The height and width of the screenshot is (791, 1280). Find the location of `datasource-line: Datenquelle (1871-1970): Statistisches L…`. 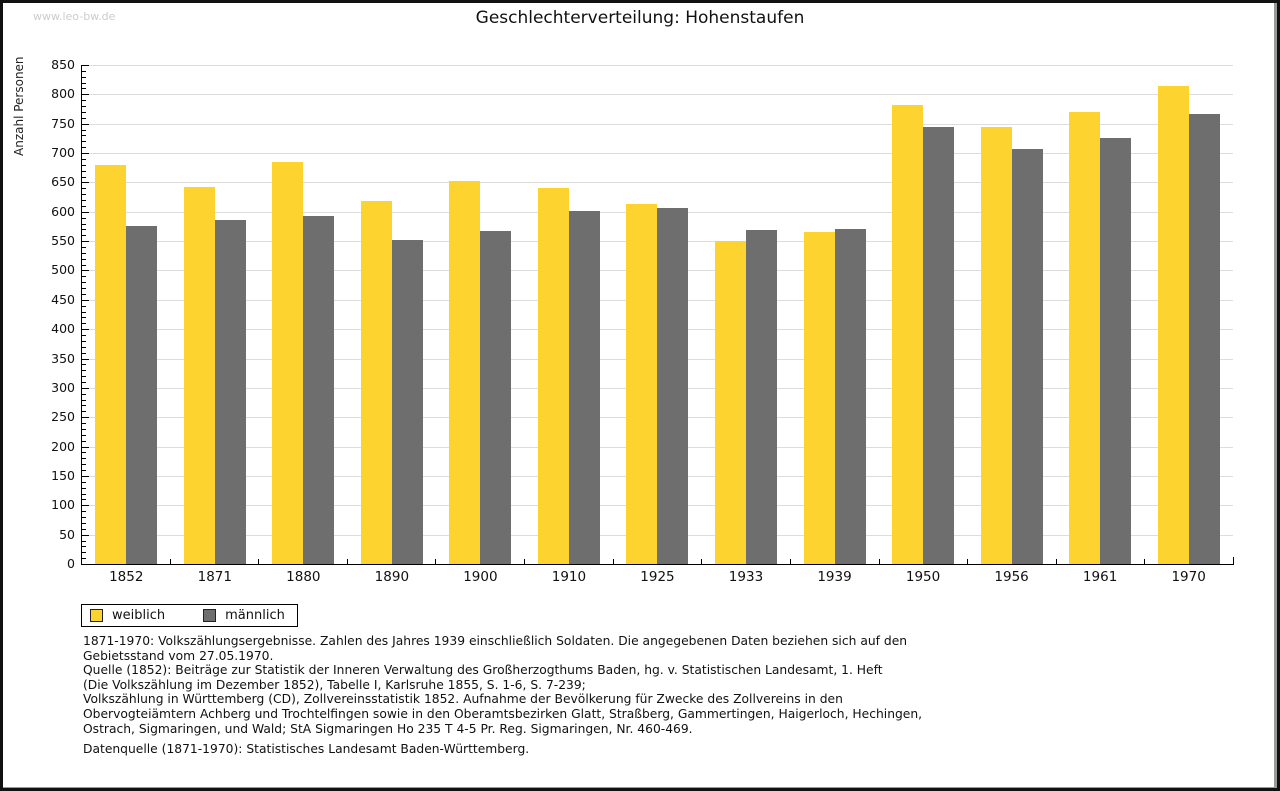

datasource-line: Datenquelle (1871-1970): Statistisches L… is located at coordinates (306, 749).